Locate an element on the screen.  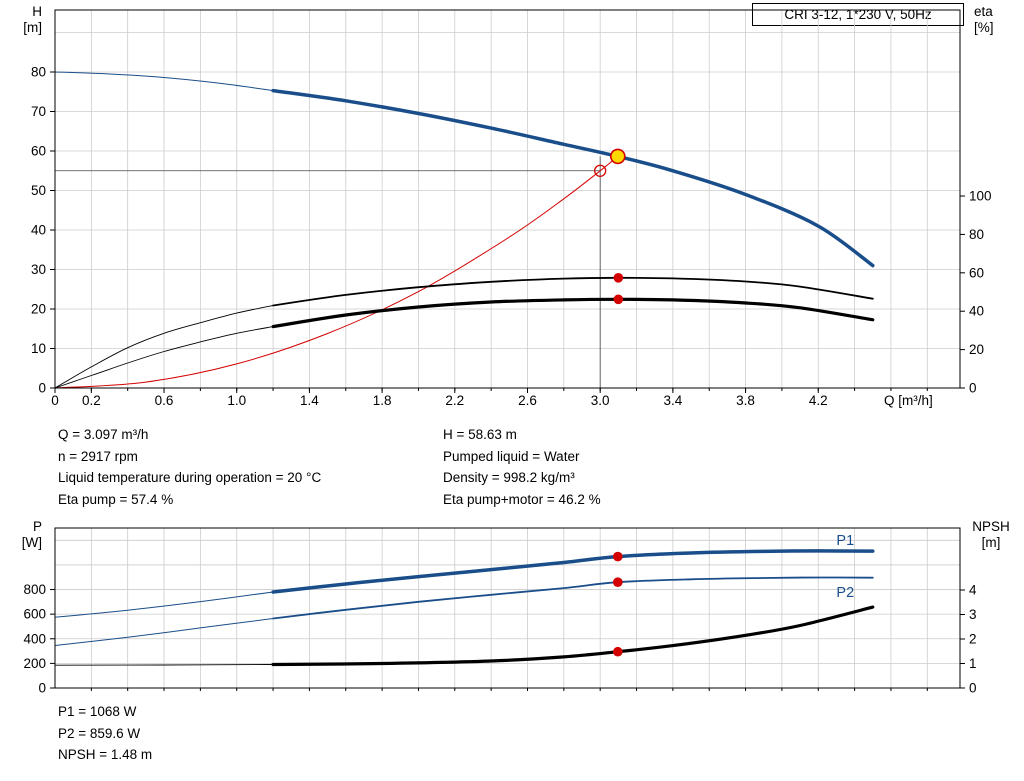
eta-axis-symbol: eta is located at coordinates (983, 11).